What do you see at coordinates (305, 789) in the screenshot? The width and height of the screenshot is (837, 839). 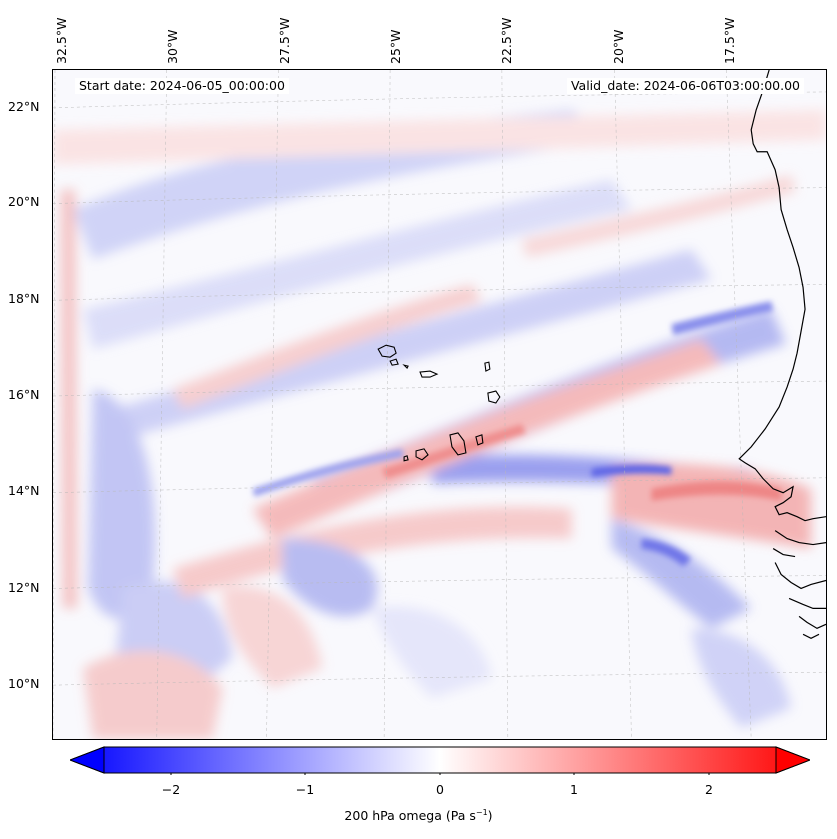 I see `colorbar-tick-label: −1` at bounding box center [305, 789].